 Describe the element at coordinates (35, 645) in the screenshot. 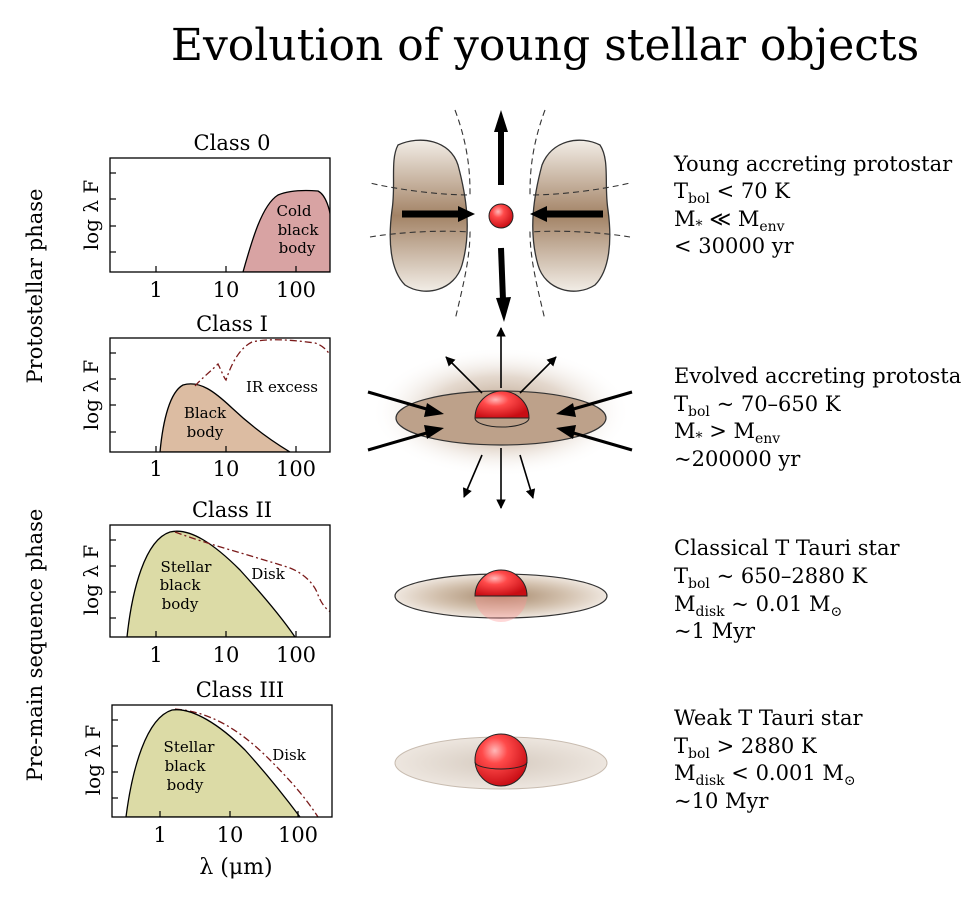

I see `phase-label-premain: Pre-main sequence phase` at that location.